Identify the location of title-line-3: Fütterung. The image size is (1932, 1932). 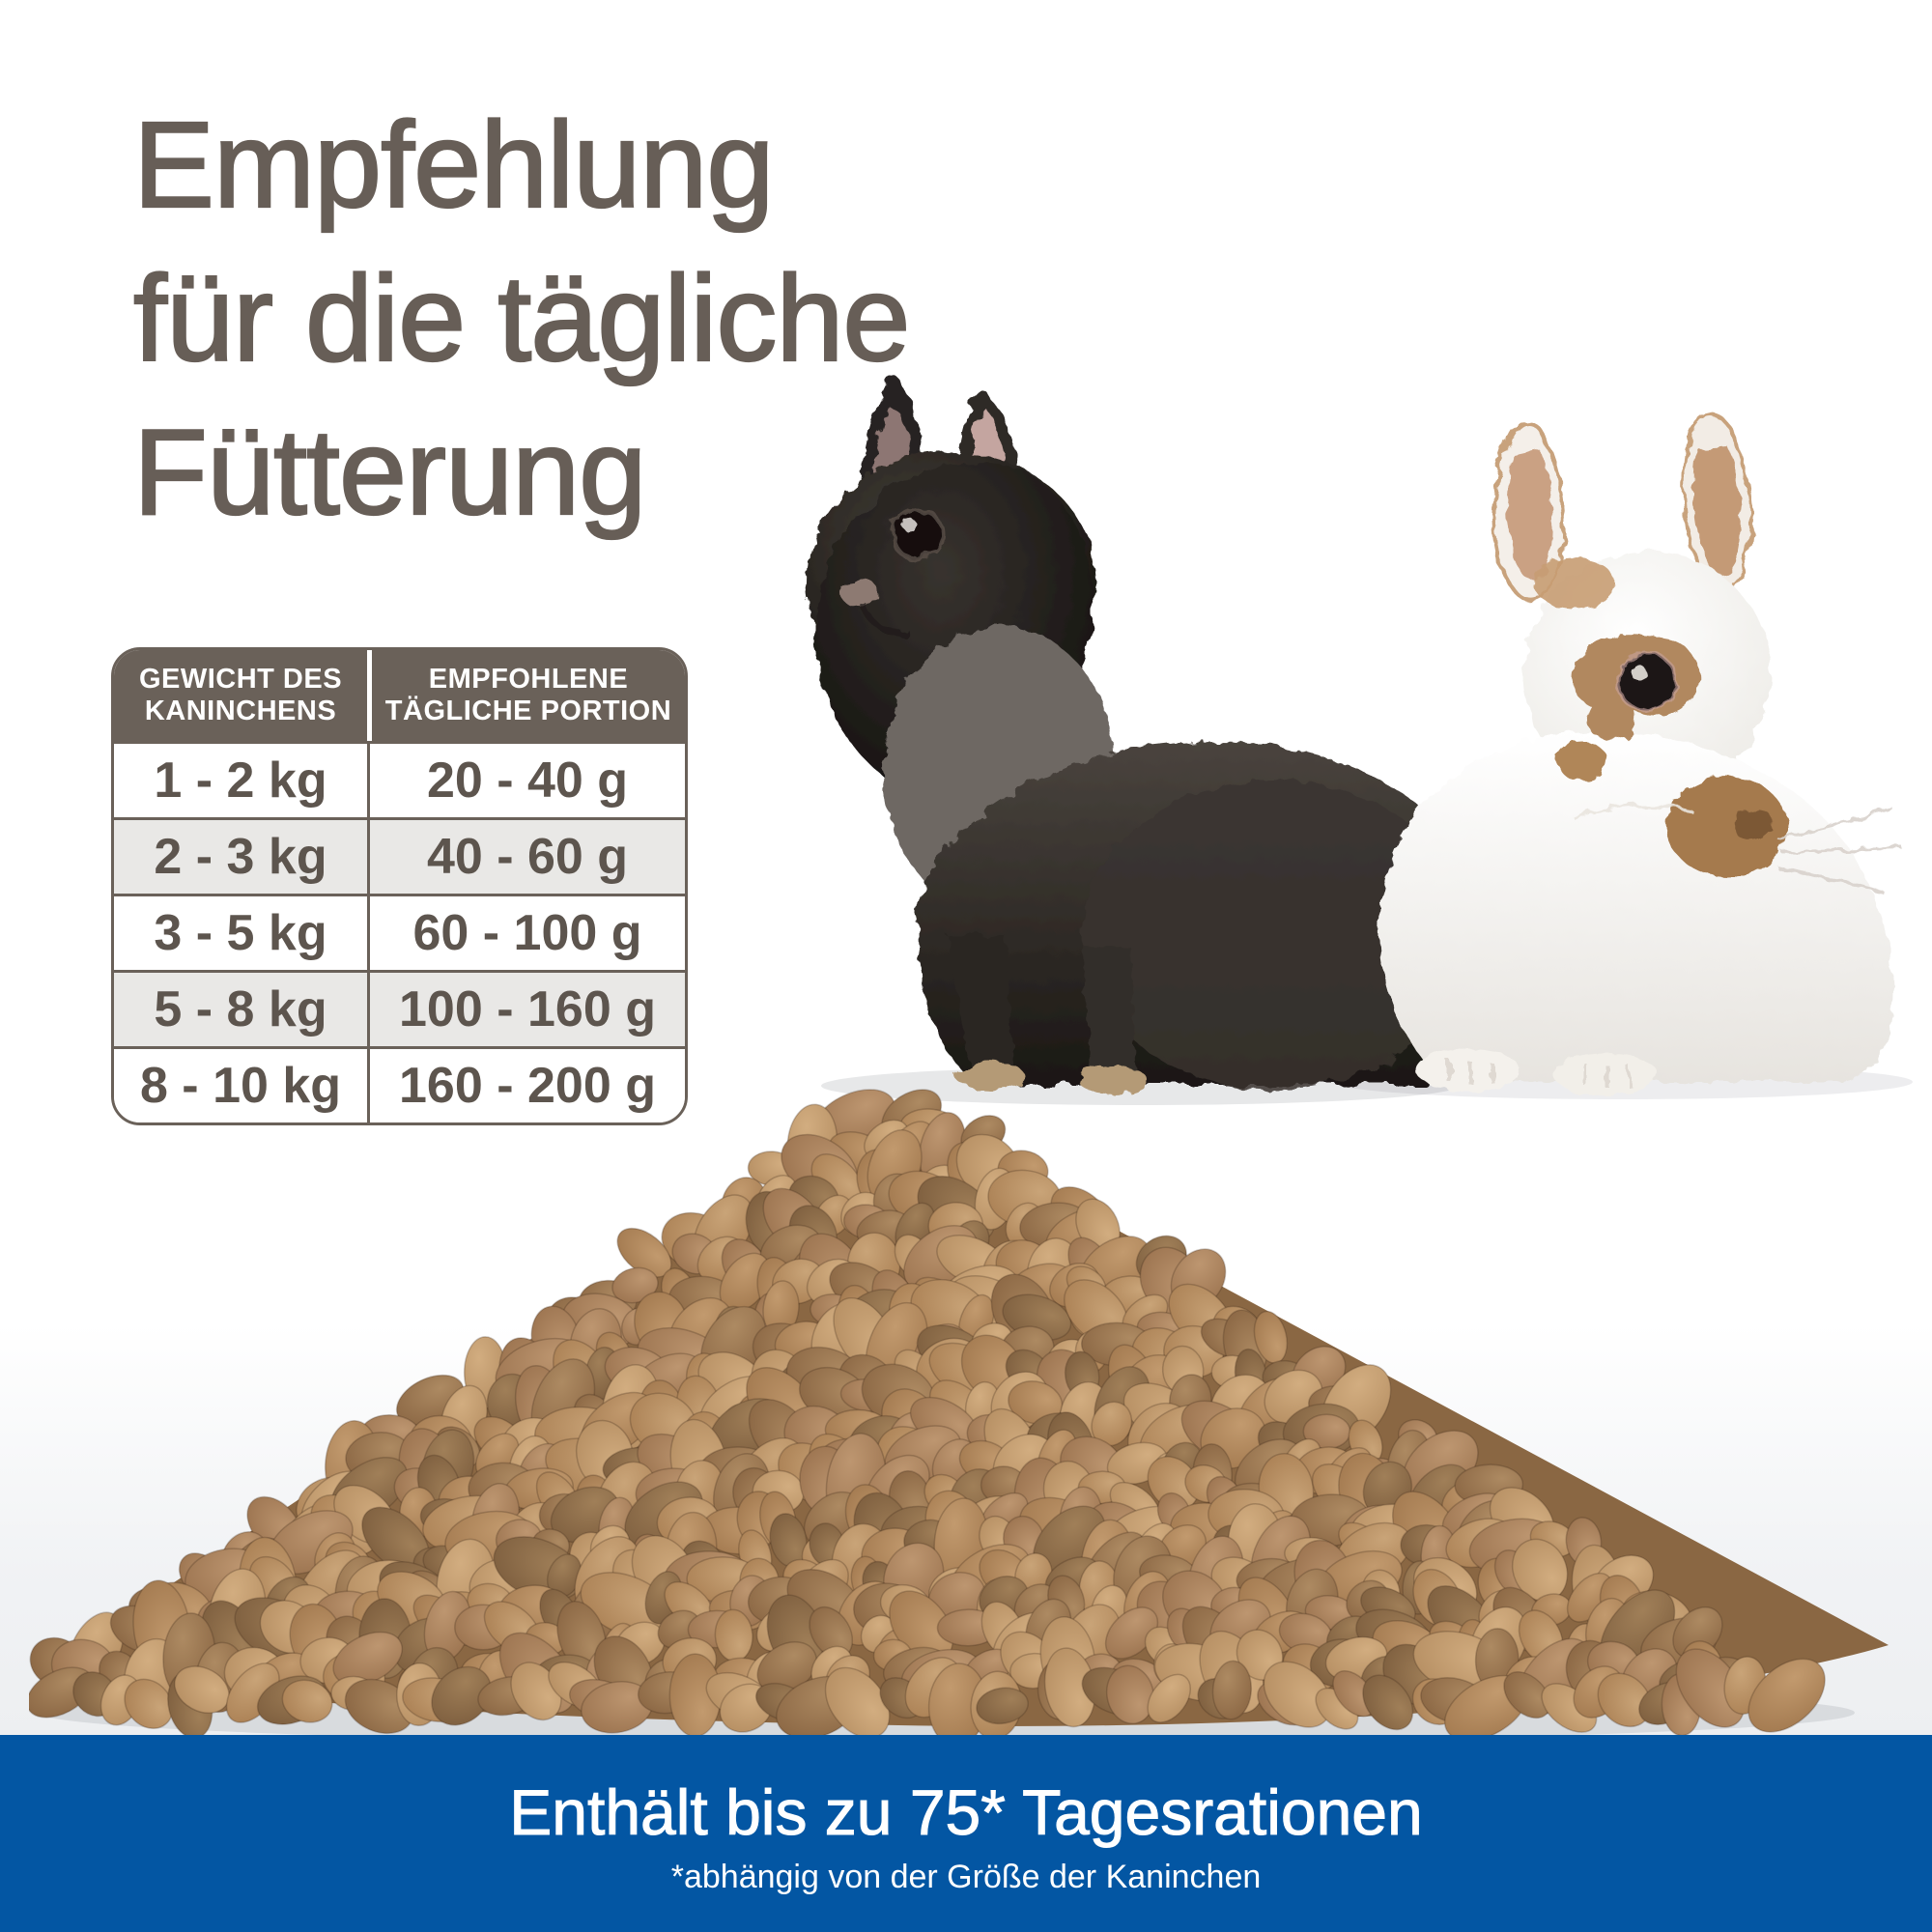
(390, 471).